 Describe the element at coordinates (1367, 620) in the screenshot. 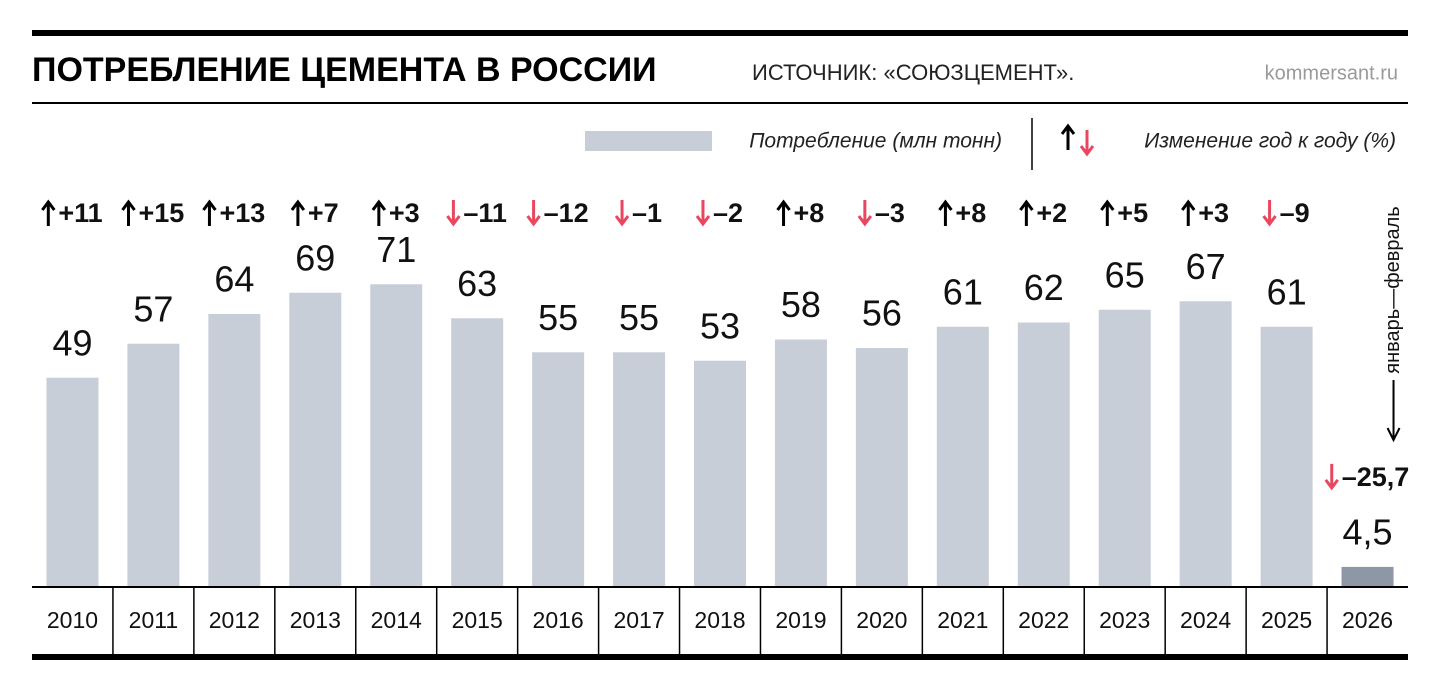

I see `x-tick-label: 2026` at that location.